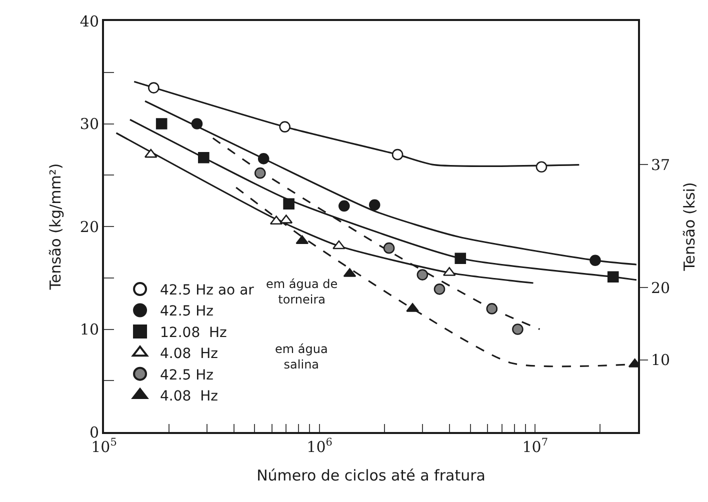 This screenshot has height=502, width=708. Describe the element at coordinates (89, 329) in the screenshot. I see `y-tick-label: 10` at that location.